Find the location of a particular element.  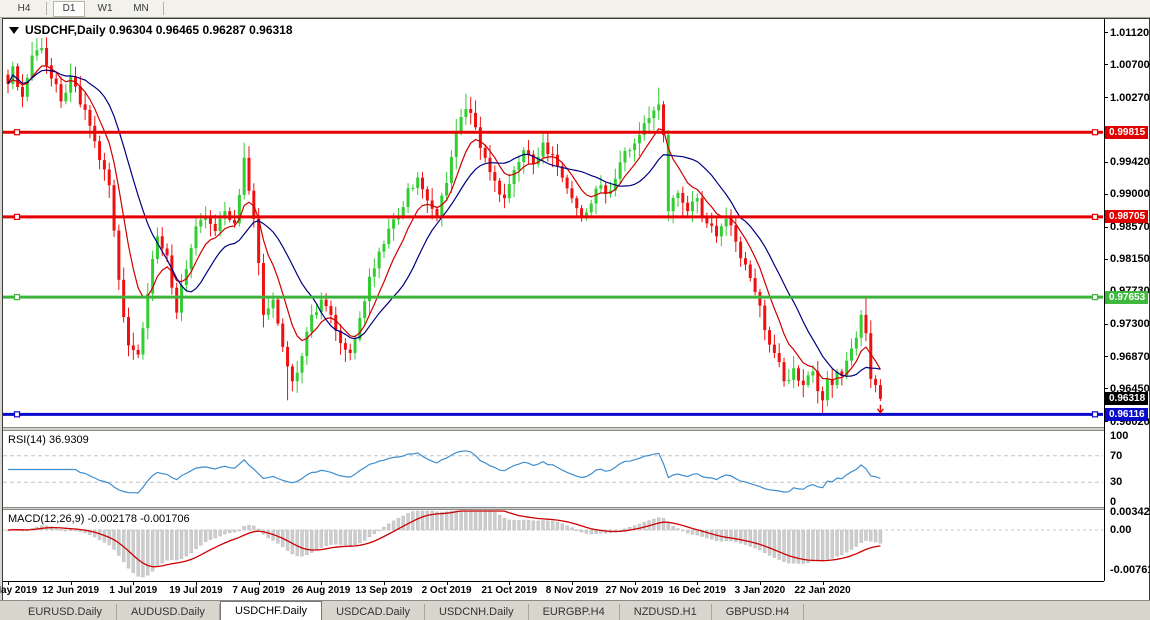

timeframe-button-w1: W1 is located at coordinates (105, 8).